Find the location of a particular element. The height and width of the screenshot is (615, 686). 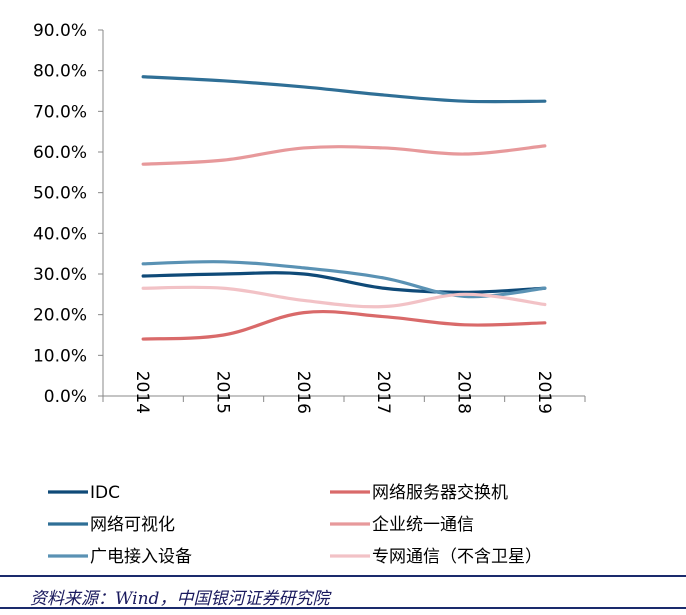

legend-label: 广电接入设备 is located at coordinates (141, 557).